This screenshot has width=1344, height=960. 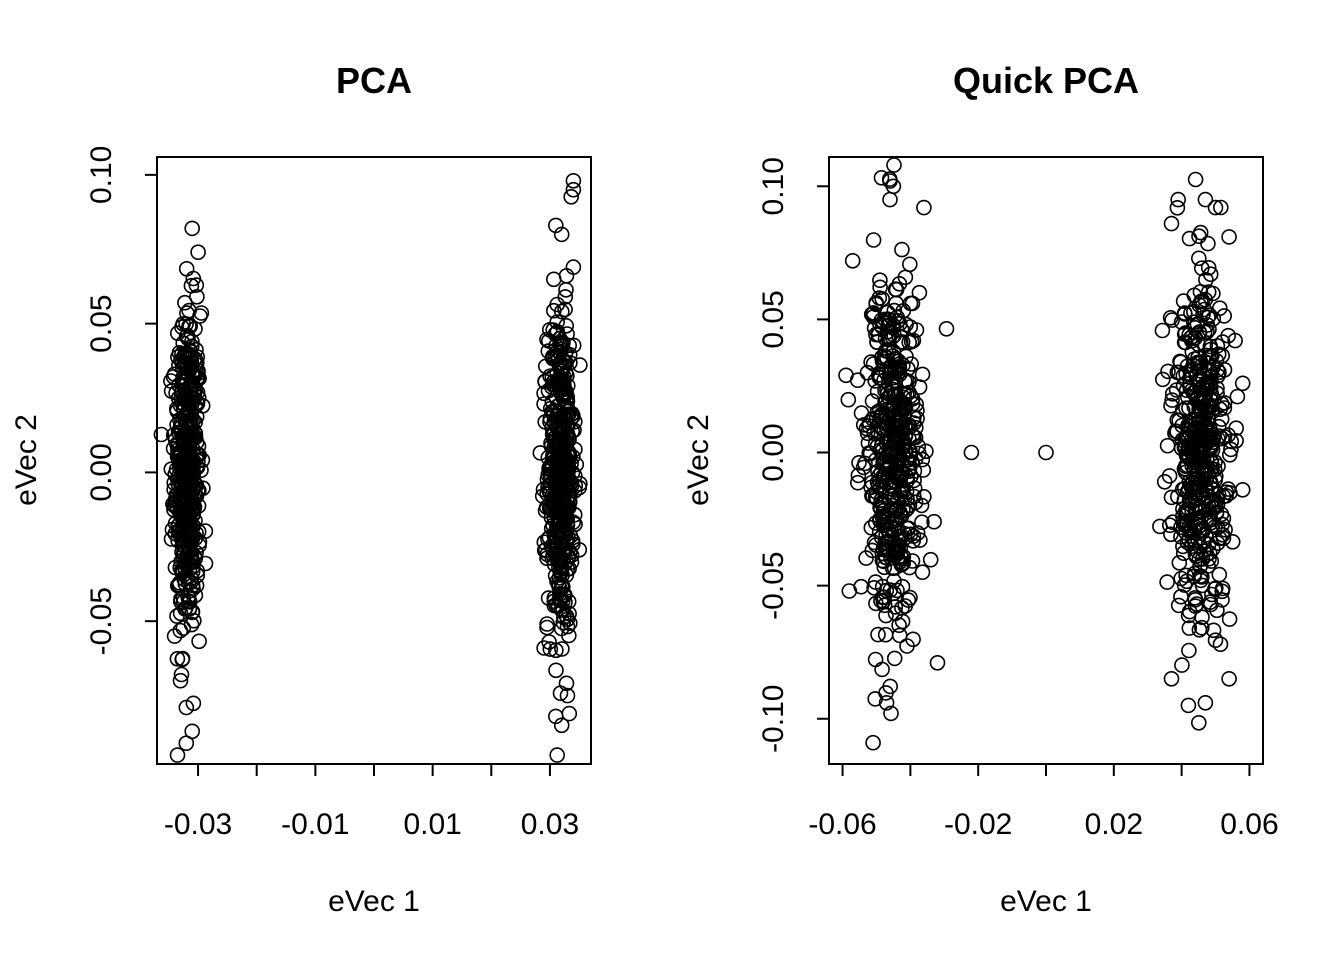 I want to click on x-tick-label: 0.03, so click(x=550, y=824).